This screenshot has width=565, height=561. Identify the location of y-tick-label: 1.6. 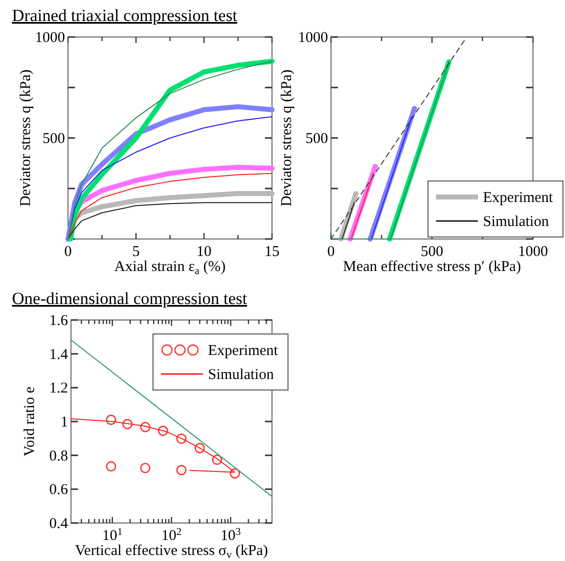
(58, 321).